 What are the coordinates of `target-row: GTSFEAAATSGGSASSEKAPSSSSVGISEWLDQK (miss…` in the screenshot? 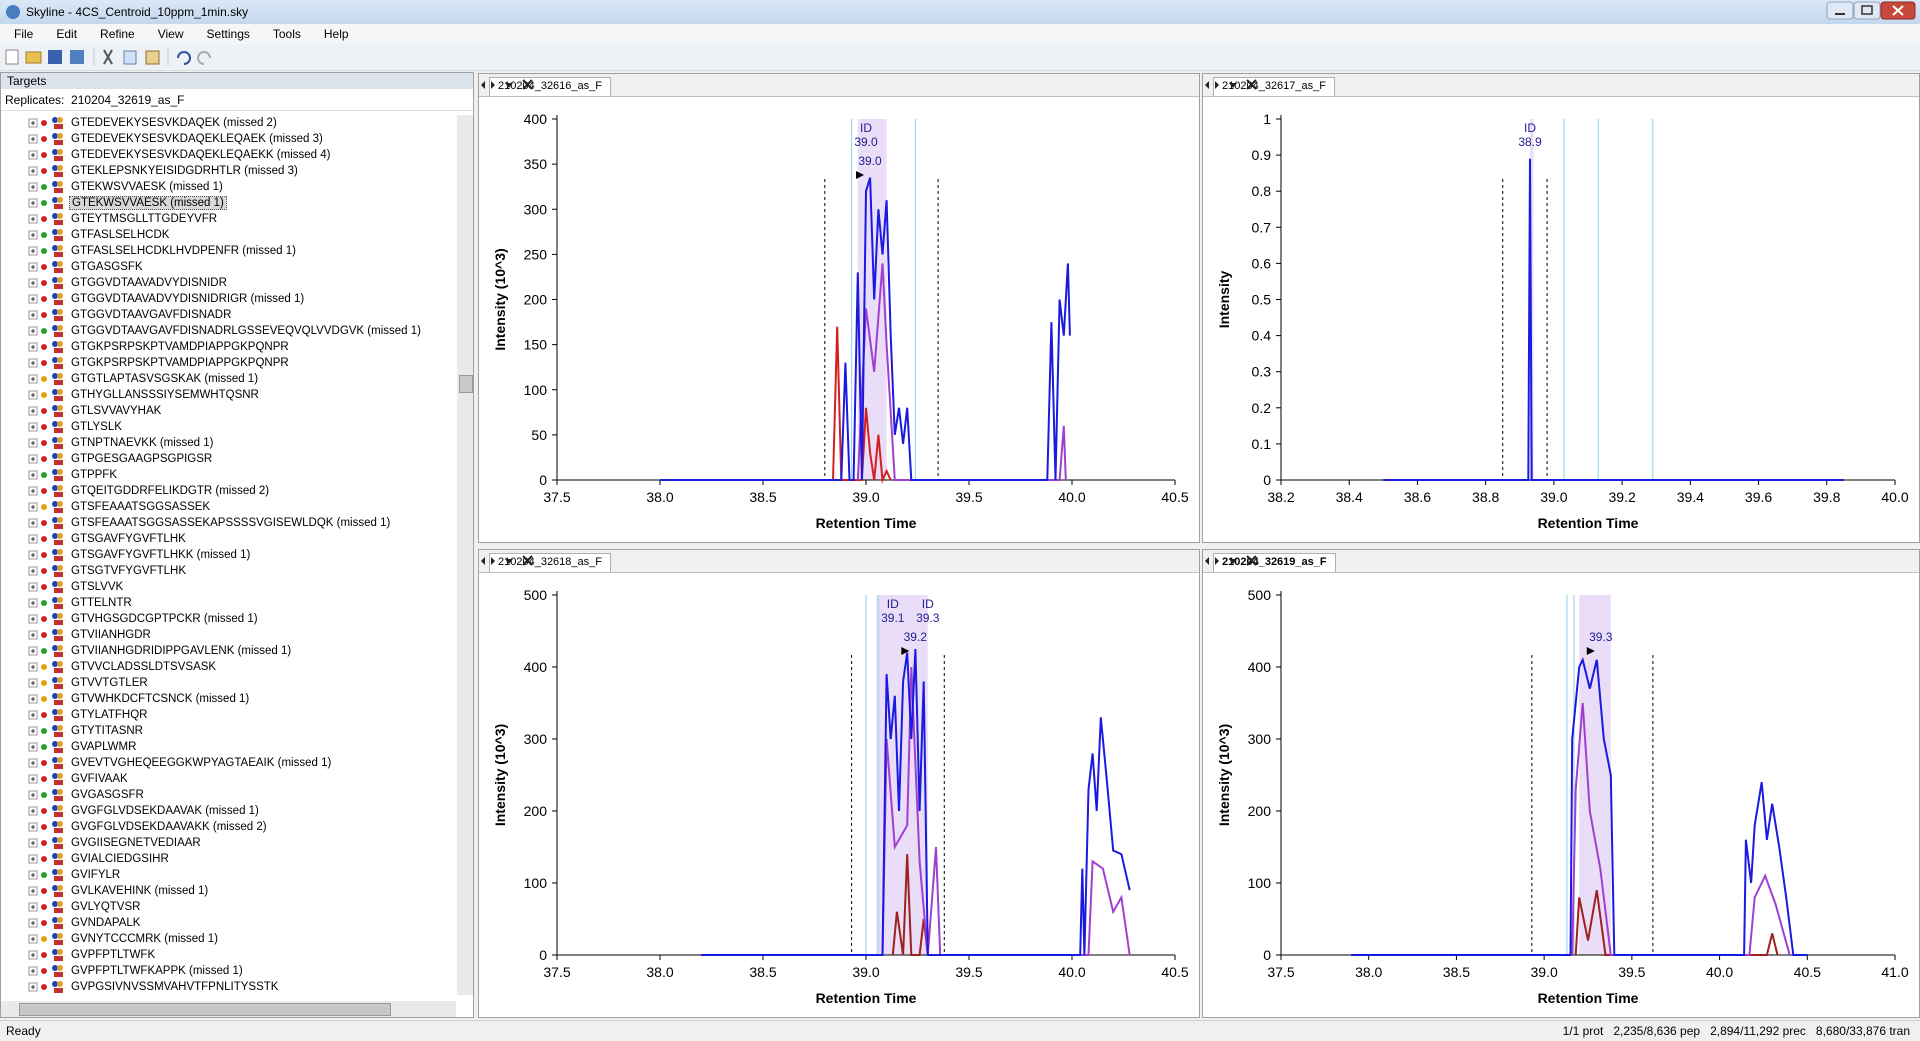 It's located at (226, 523).